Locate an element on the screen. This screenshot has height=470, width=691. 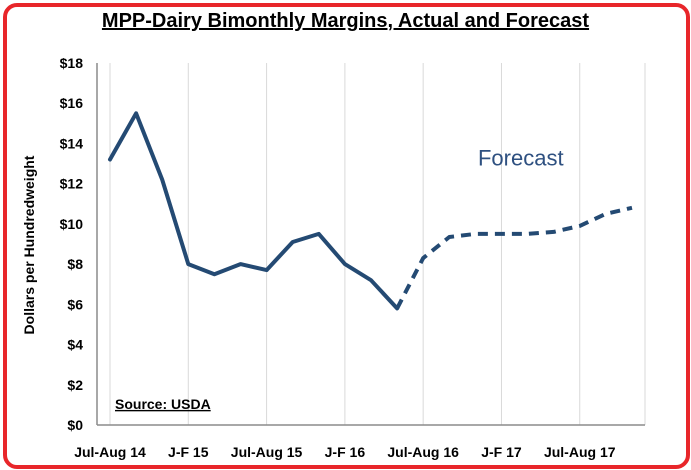
y-tick-label: $0 is located at coordinates (75, 425).